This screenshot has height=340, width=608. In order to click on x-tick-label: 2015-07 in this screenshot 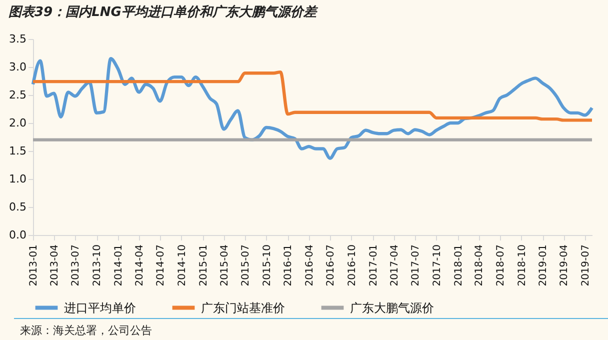, I will do `click(246, 265)`.